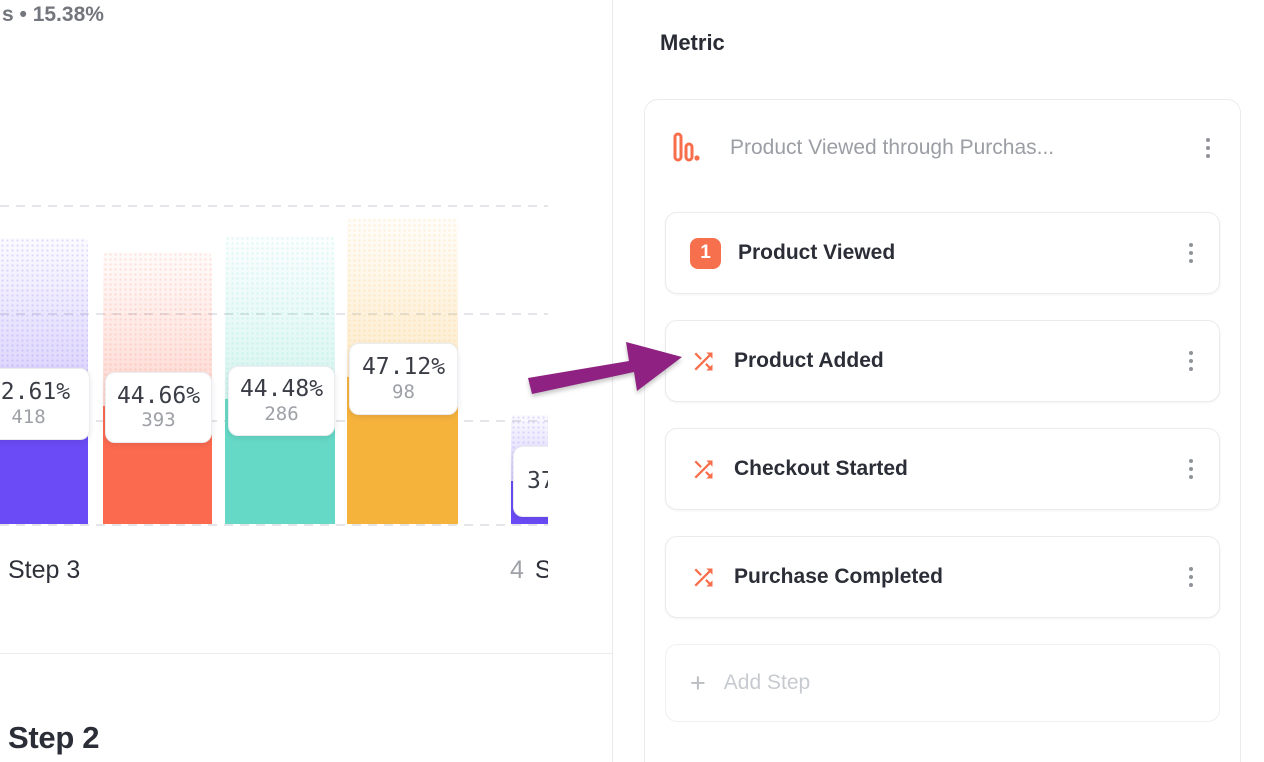 The height and width of the screenshot is (762, 1264). I want to click on funnel-chart-icon, so click(686, 148).